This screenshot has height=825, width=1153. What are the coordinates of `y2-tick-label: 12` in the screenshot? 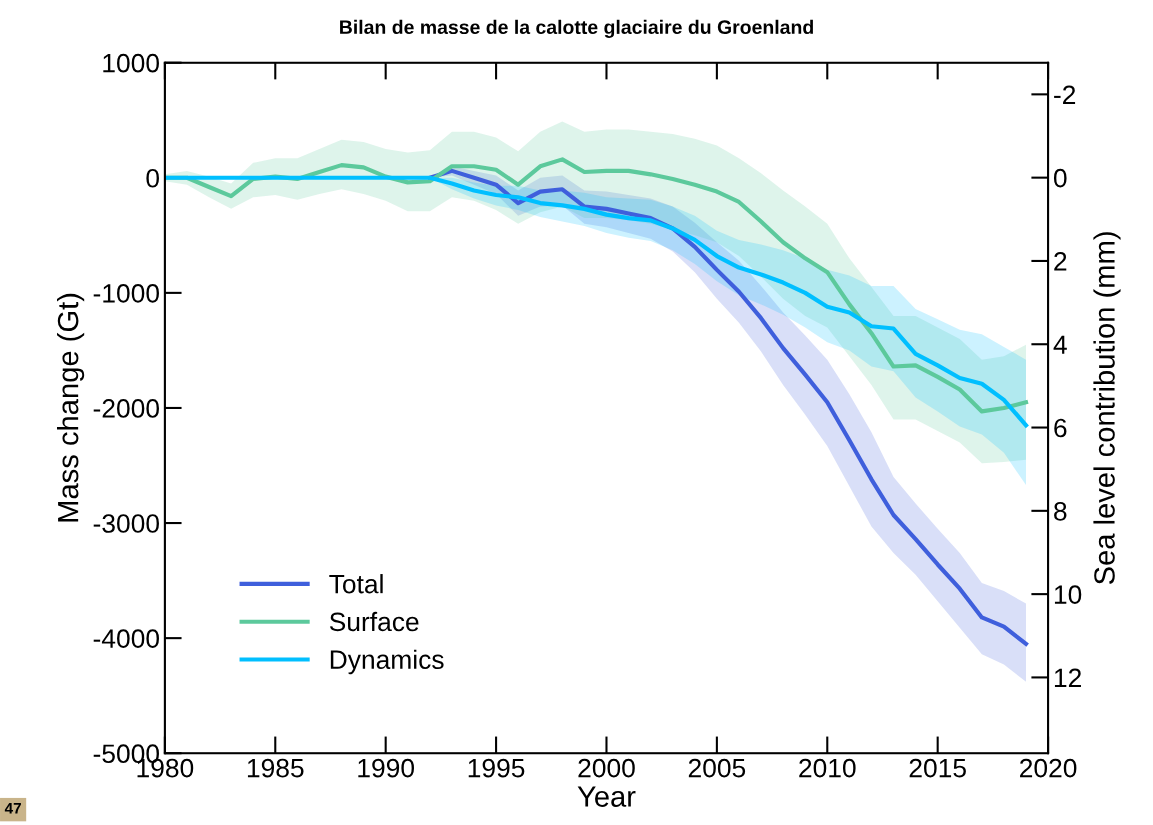 It's located at (1067, 677).